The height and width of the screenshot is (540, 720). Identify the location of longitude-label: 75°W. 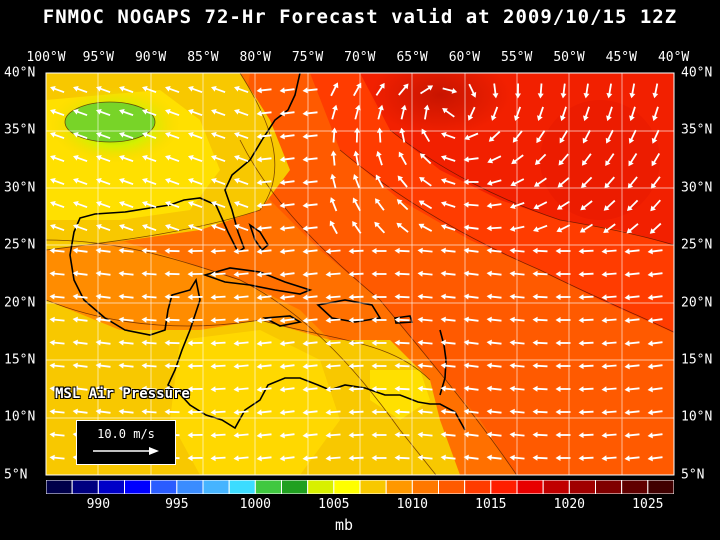
(307, 57).